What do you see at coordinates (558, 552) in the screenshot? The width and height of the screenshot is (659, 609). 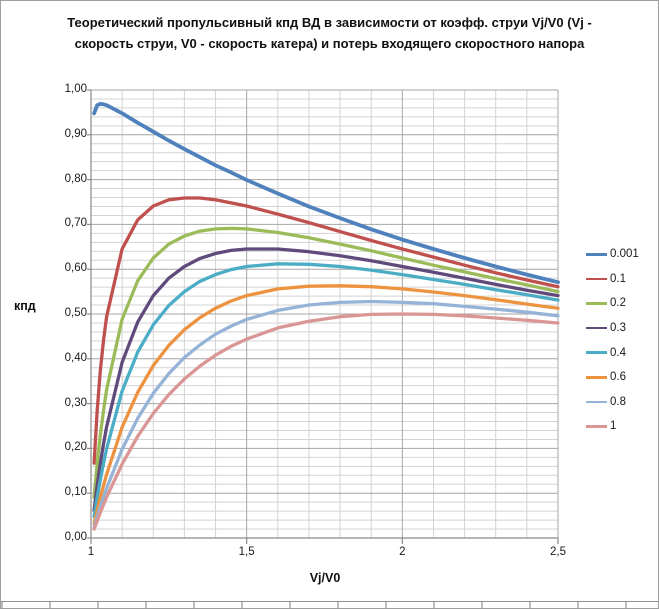 I see `x-tick-label: 2,5` at bounding box center [558, 552].